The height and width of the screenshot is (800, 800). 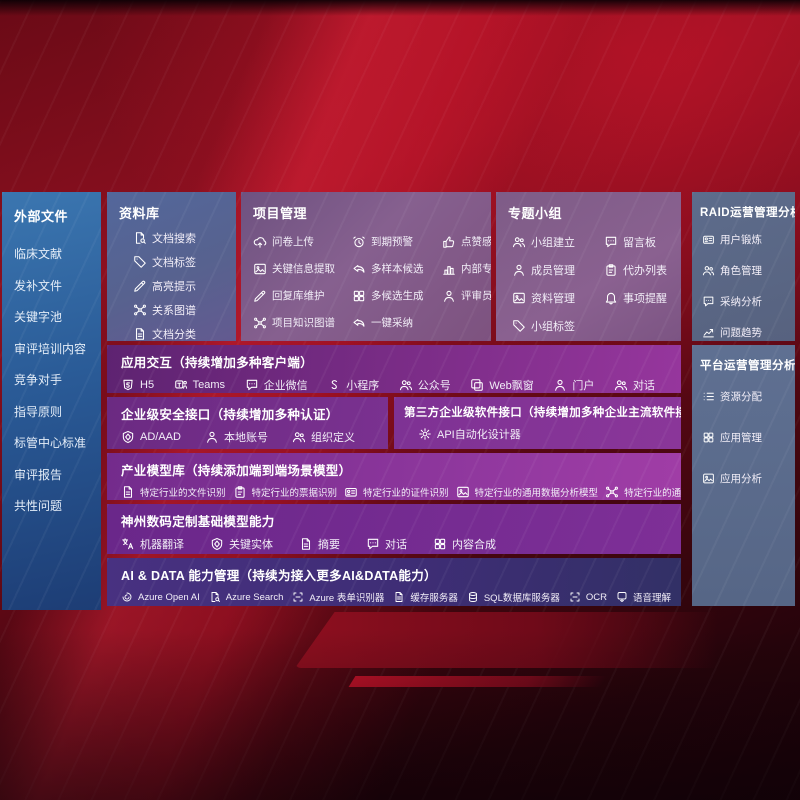 What do you see at coordinates (741, 333) in the screenshot?
I see `feature-item-label: 问题趋势` at bounding box center [741, 333].